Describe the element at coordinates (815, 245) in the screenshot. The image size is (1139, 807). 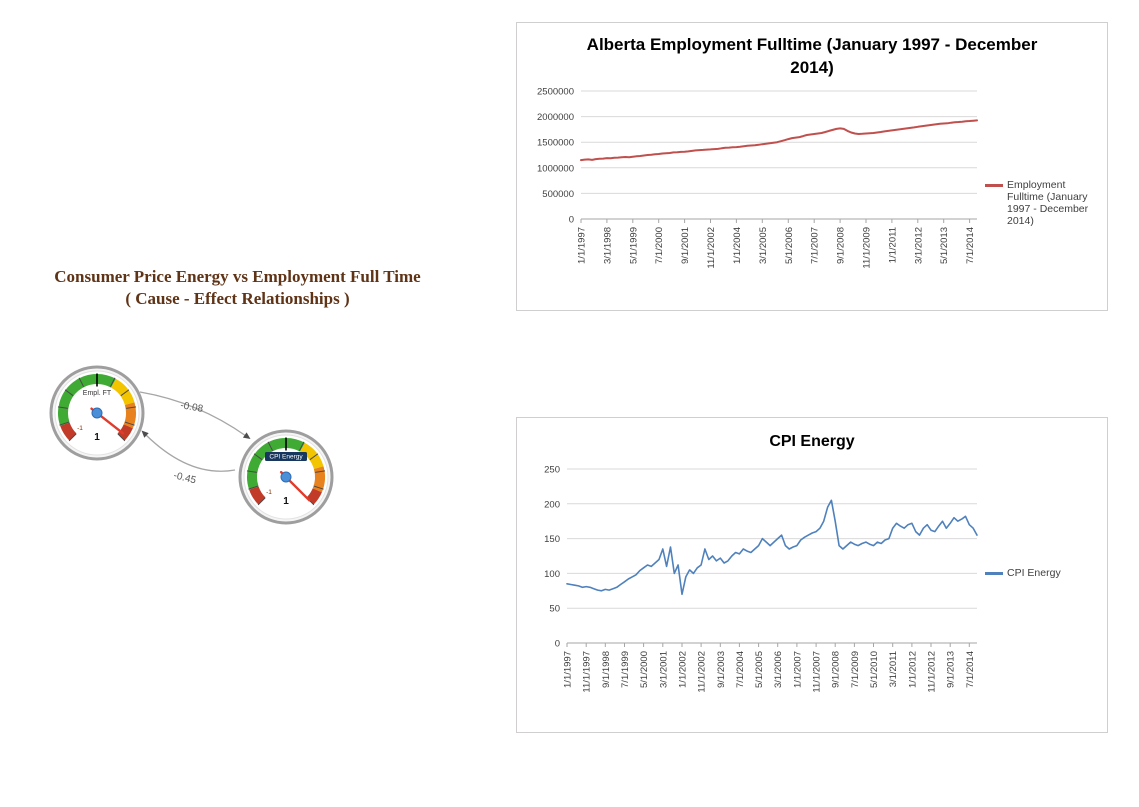
I see `svg-text: 7/1/2007` at that location.